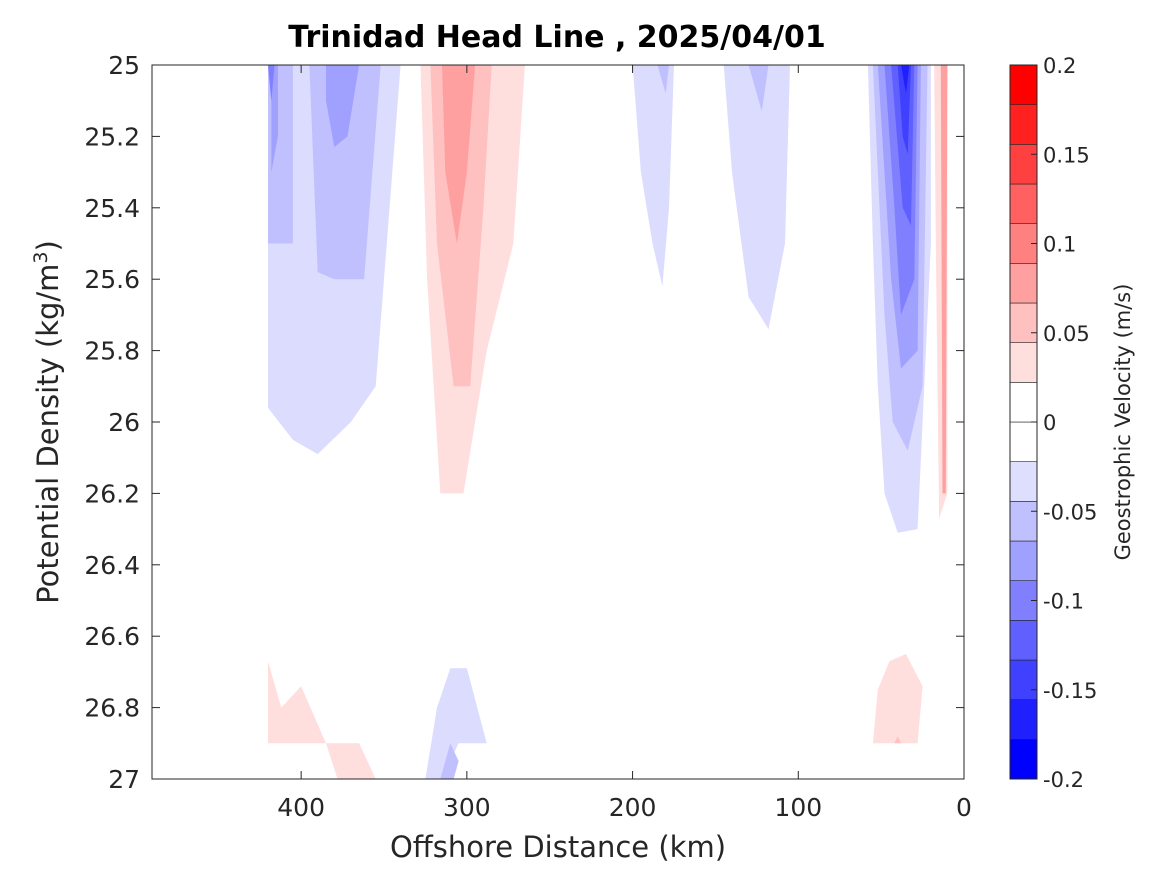 The image size is (1167, 875). What do you see at coordinates (112, 351) in the screenshot?
I see `y-tick-label: 25.8` at bounding box center [112, 351].